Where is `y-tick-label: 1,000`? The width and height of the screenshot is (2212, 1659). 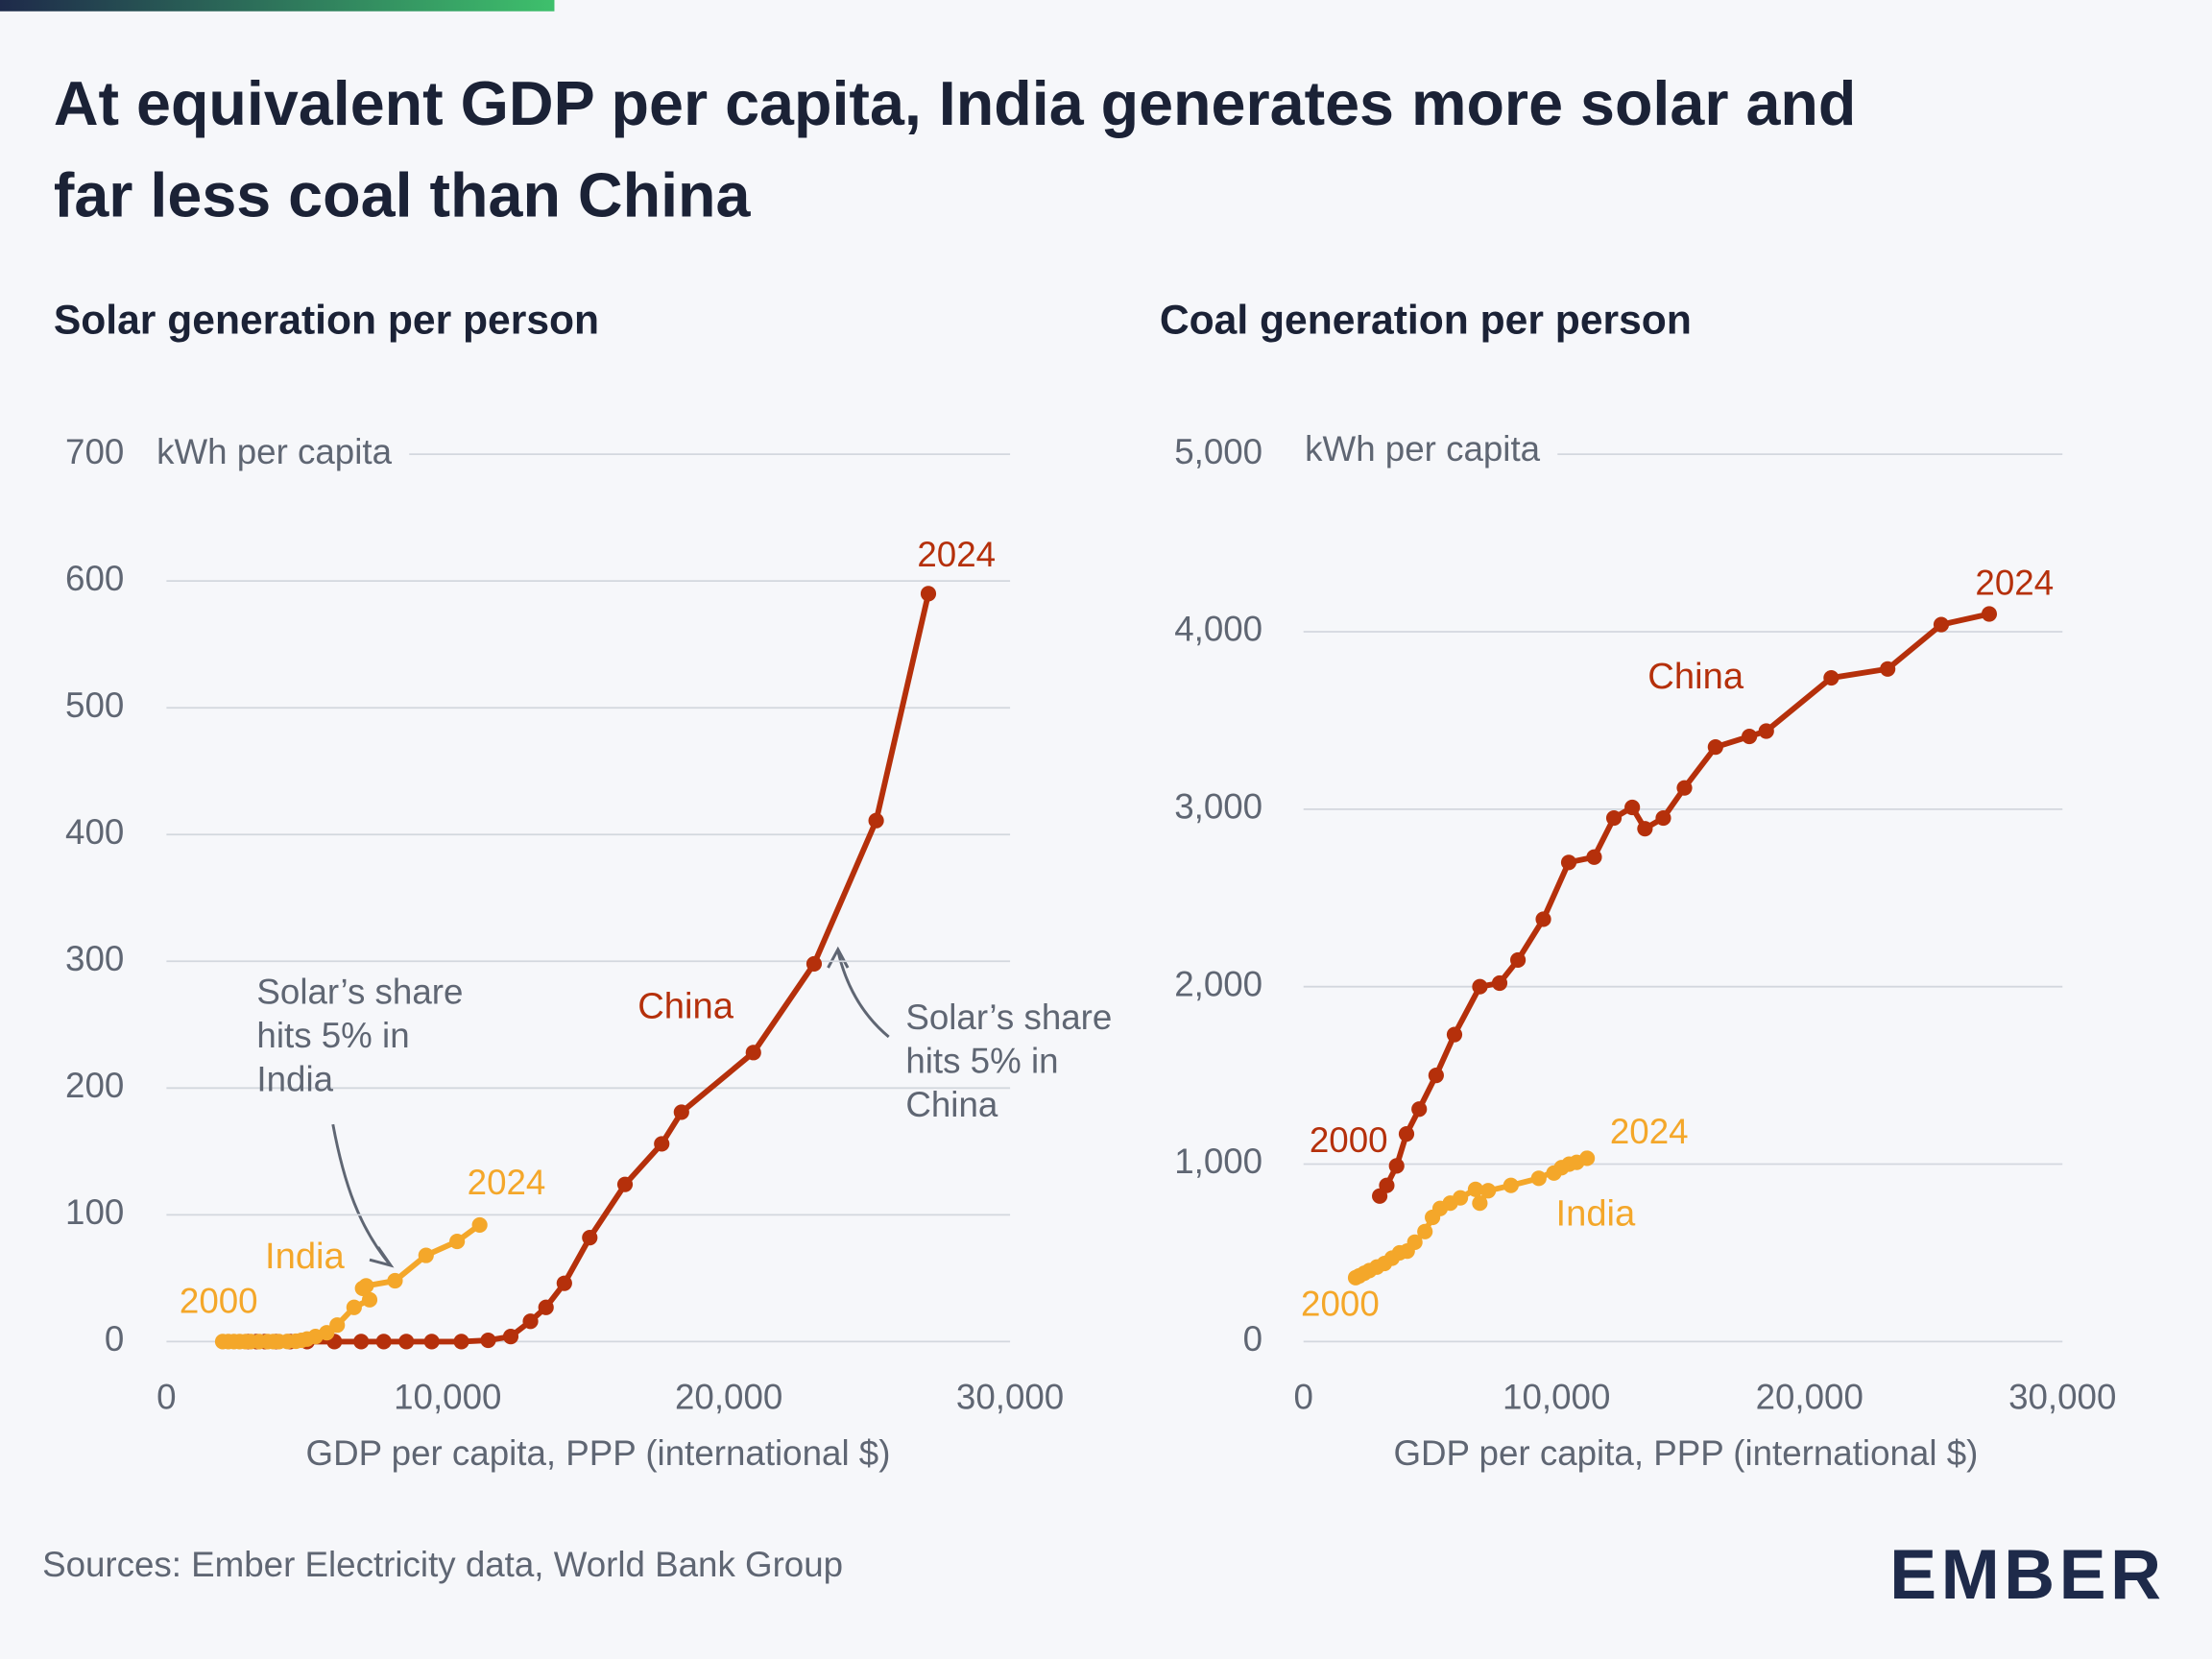 y-tick-label: 1,000 is located at coordinates (1218, 1161).